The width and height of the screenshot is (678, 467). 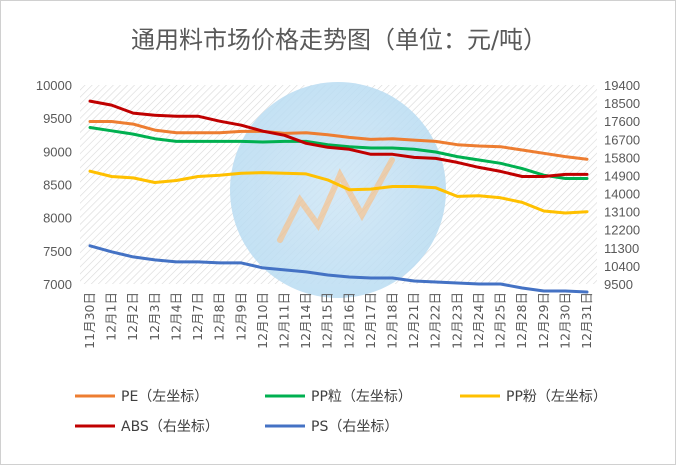 What do you see at coordinates (57, 185) in the screenshot?
I see `left-axis-tick-label: 8500` at bounding box center [57, 185].